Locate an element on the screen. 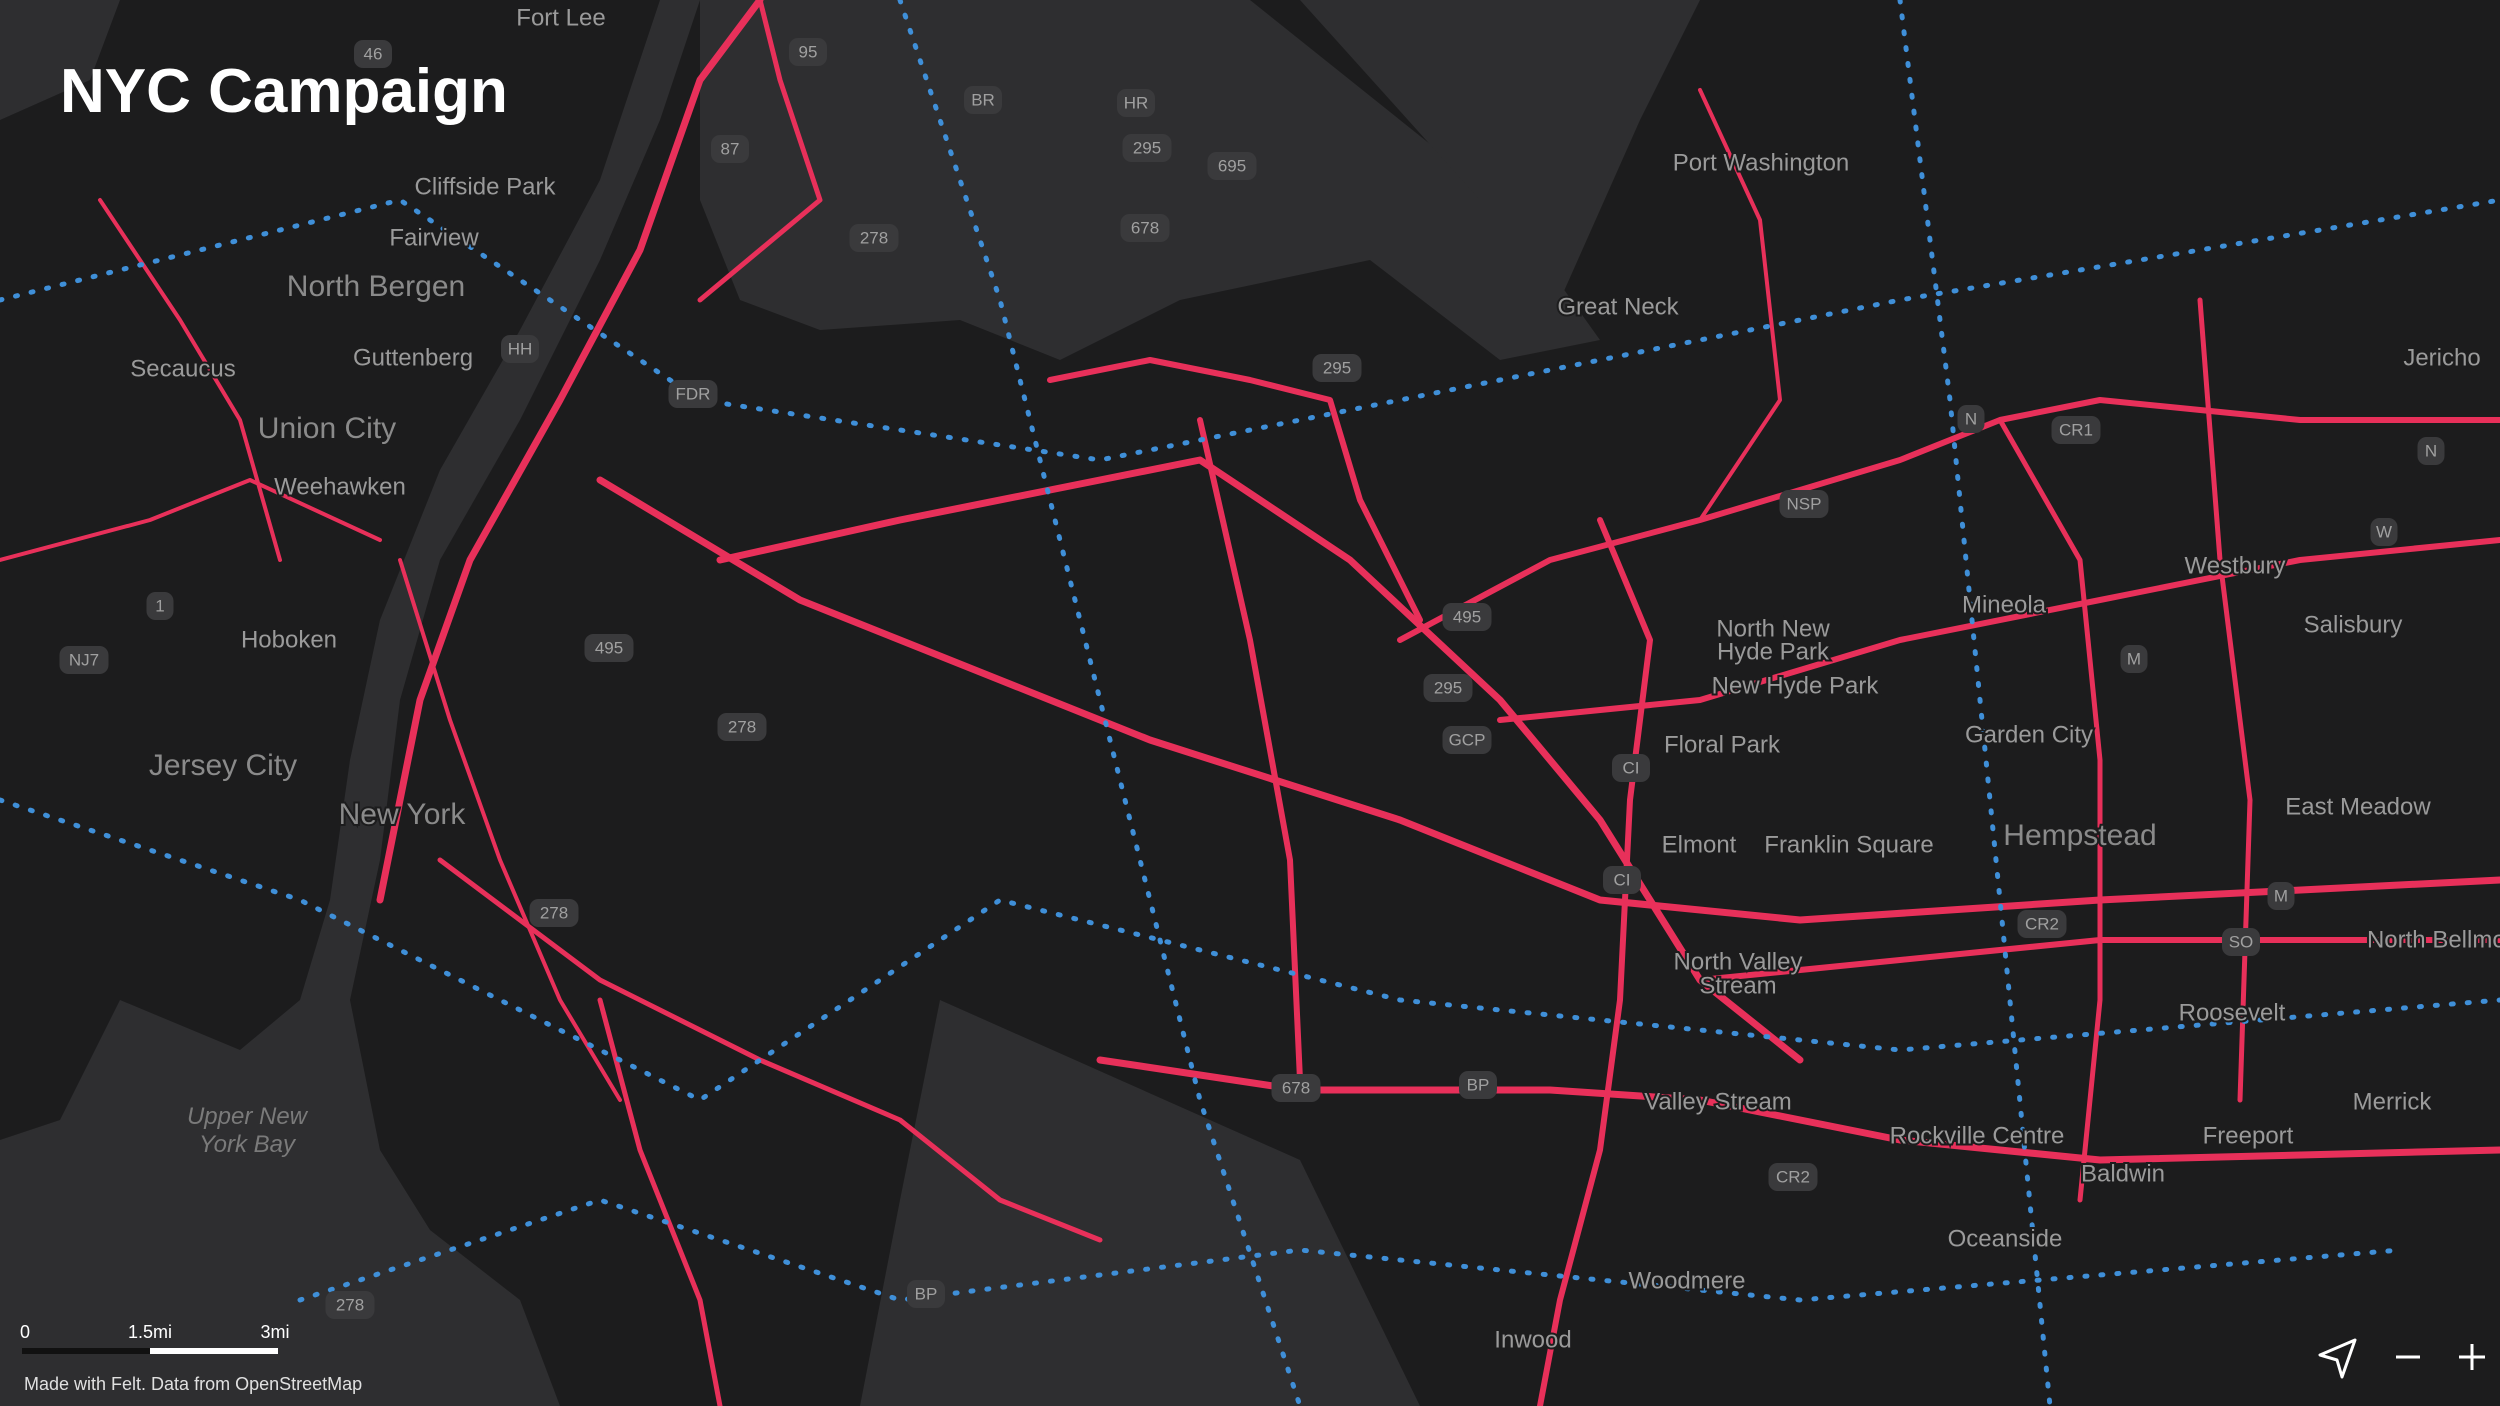 The height and width of the screenshot is (1406, 2500). place-label: North Valley is located at coordinates (1738, 961).